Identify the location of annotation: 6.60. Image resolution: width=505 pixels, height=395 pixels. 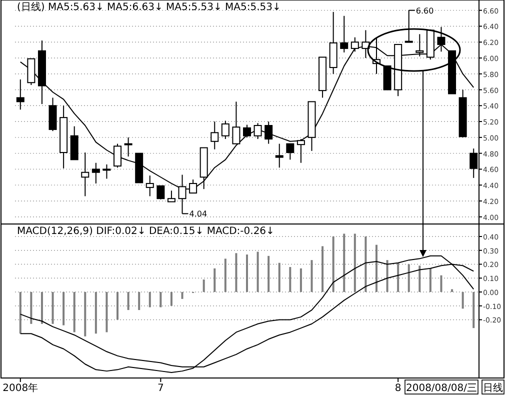
(425, 11).